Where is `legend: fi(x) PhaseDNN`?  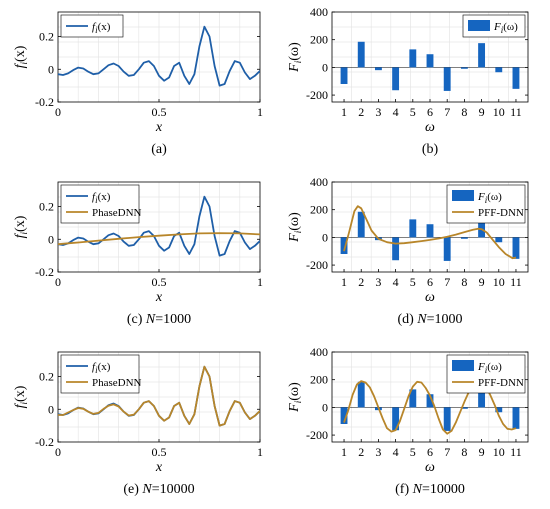 legend: fi(x) PhaseDNN is located at coordinates (101, 204).